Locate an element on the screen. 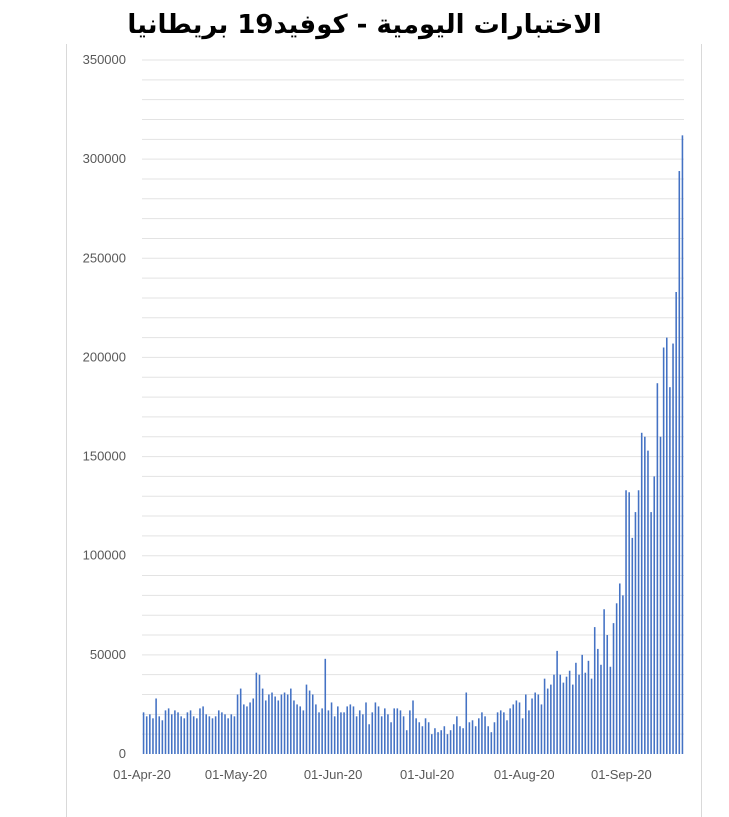 The height and width of the screenshot is (817, 729). y-tick-label: 0 is located at coordinates (122, 753).